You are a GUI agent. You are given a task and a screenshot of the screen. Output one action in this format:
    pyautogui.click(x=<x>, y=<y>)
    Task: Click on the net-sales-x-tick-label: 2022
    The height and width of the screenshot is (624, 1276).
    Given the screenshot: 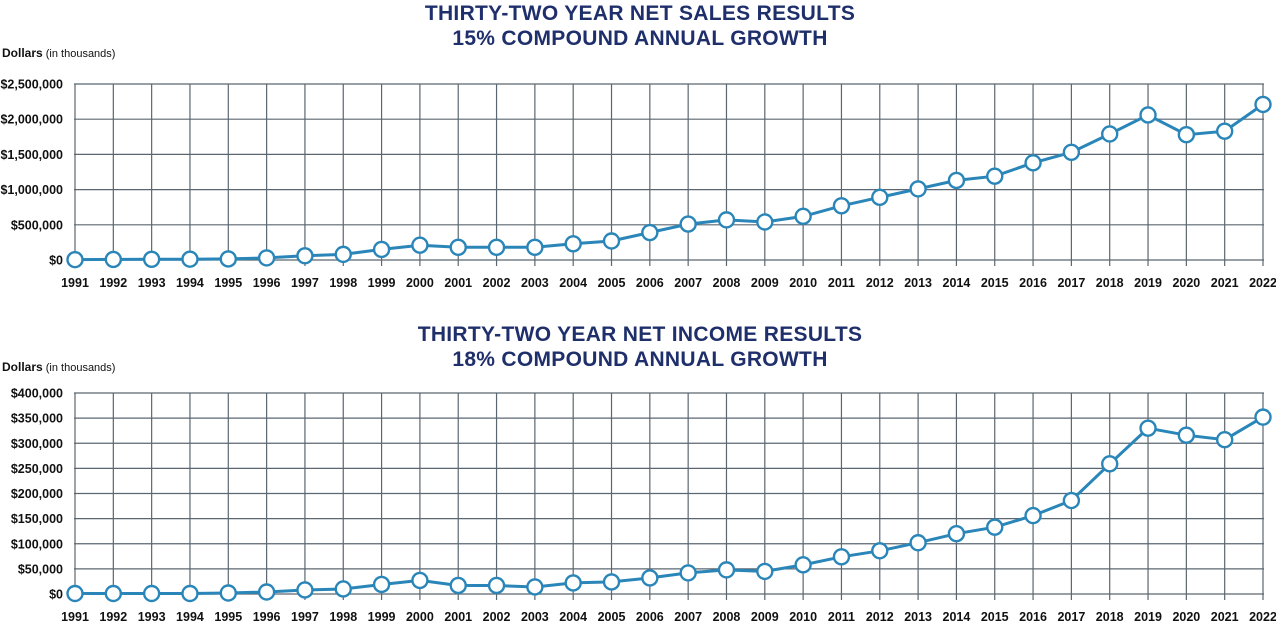 What is the action you would take?
    pyautogui.click(x=1262, y=283)
    